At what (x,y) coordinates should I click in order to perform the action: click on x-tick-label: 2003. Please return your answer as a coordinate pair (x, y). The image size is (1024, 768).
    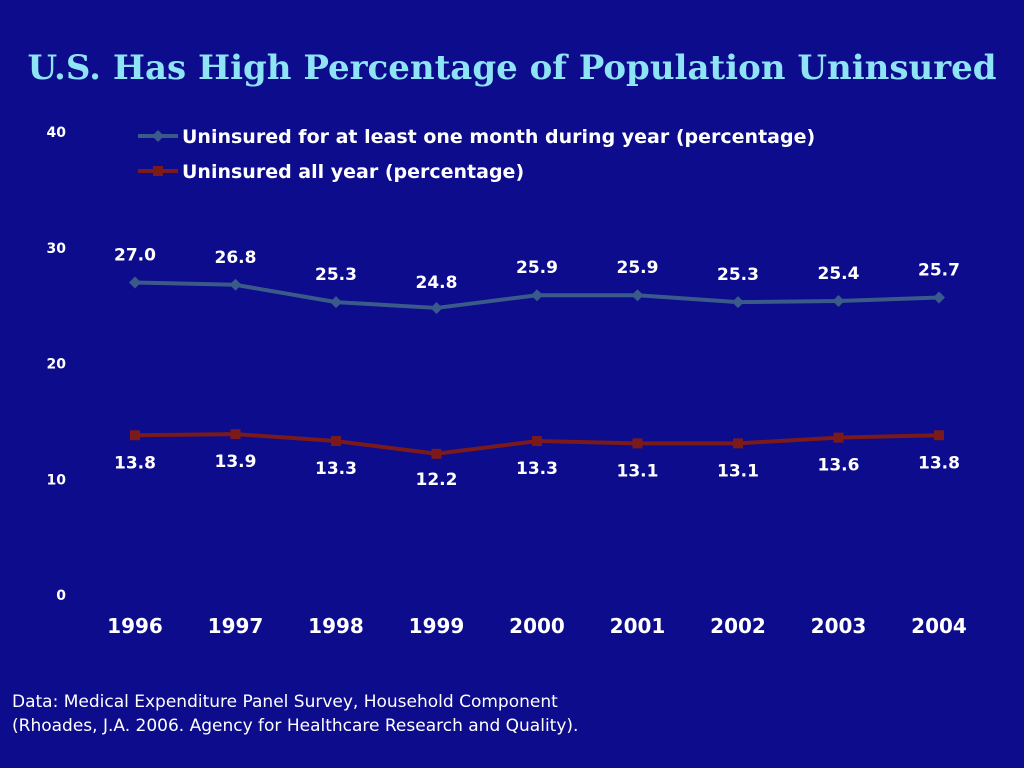
    Looking at the image, I should click on (839, 626).